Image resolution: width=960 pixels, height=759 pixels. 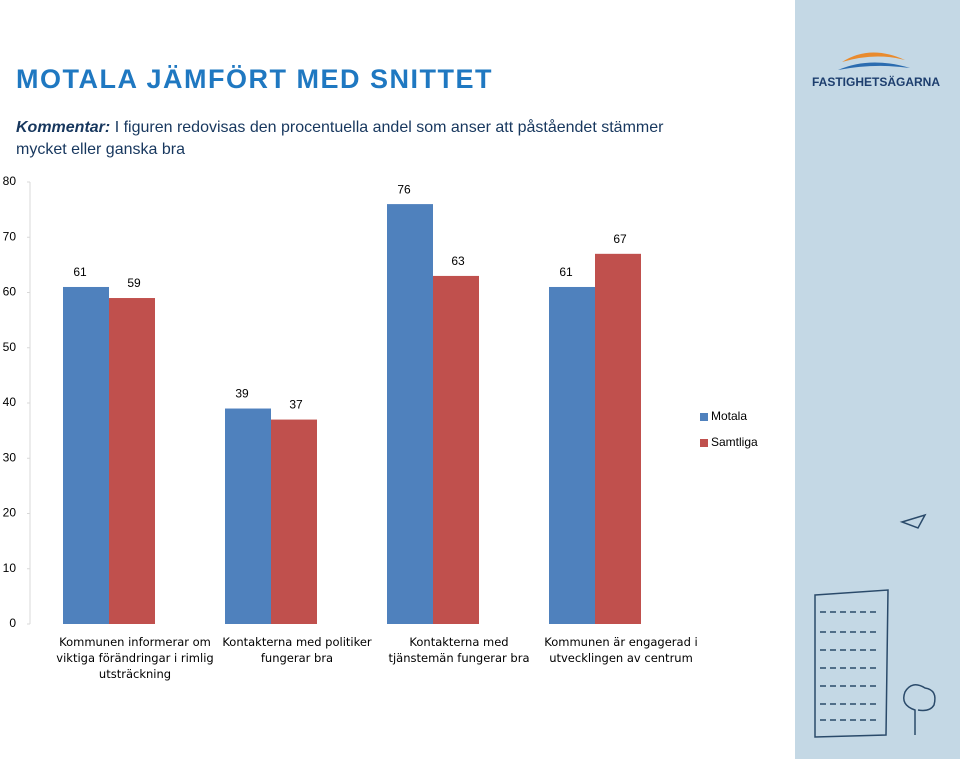 What do you see at coordinates (134, 283) in the screenshot?
I see `value-label: 59` at bounding box center [134, 283].